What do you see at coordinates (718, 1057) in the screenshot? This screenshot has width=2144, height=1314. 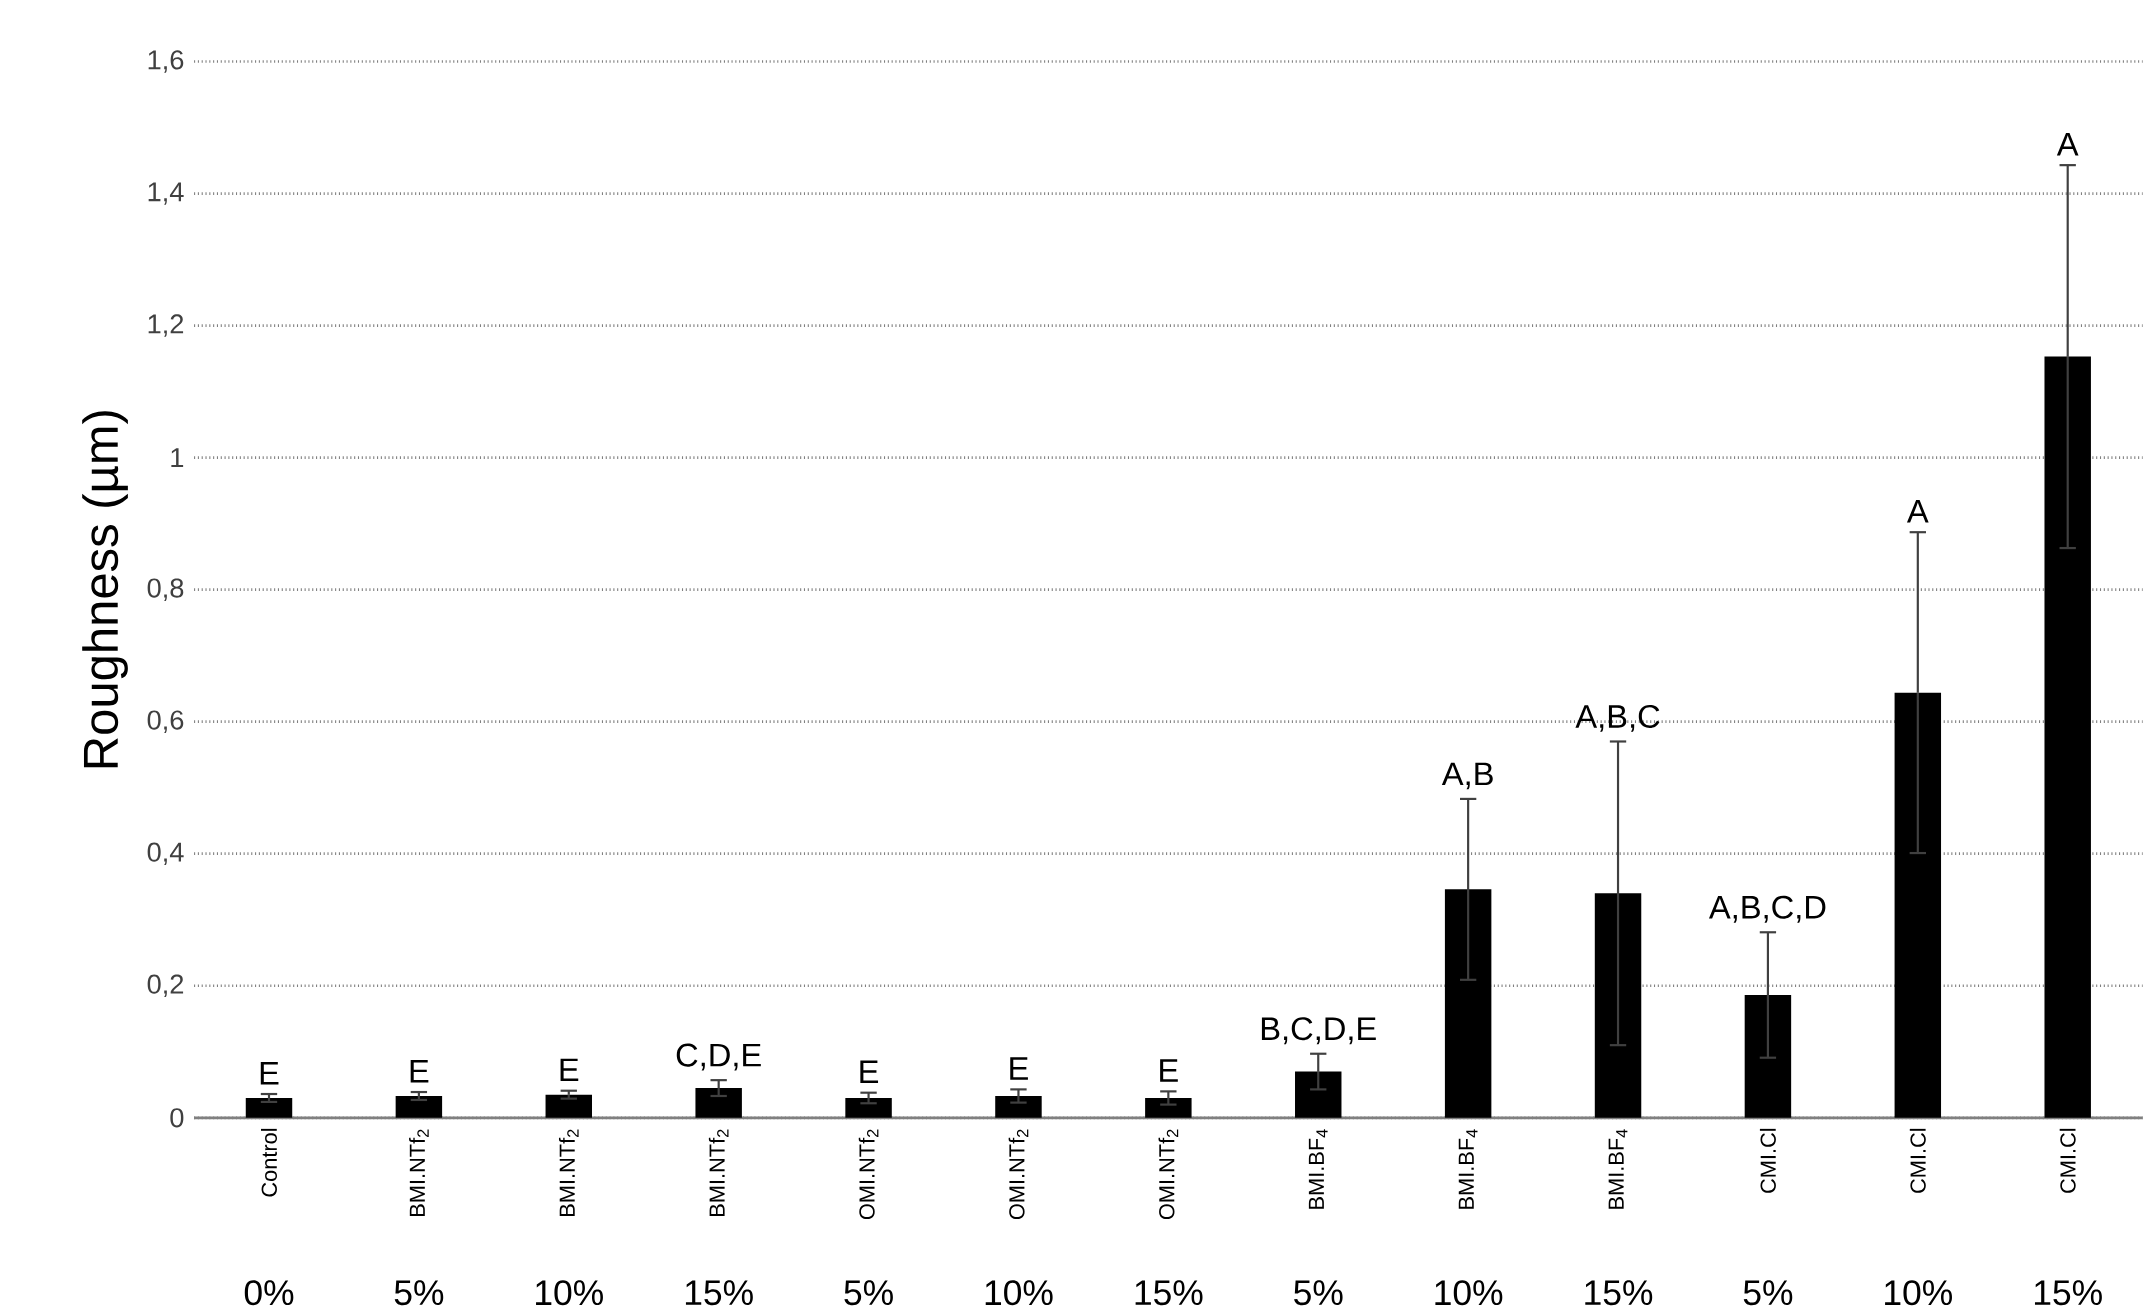 I see `annotation: C,D,E` at bounding box center [718, 1057].